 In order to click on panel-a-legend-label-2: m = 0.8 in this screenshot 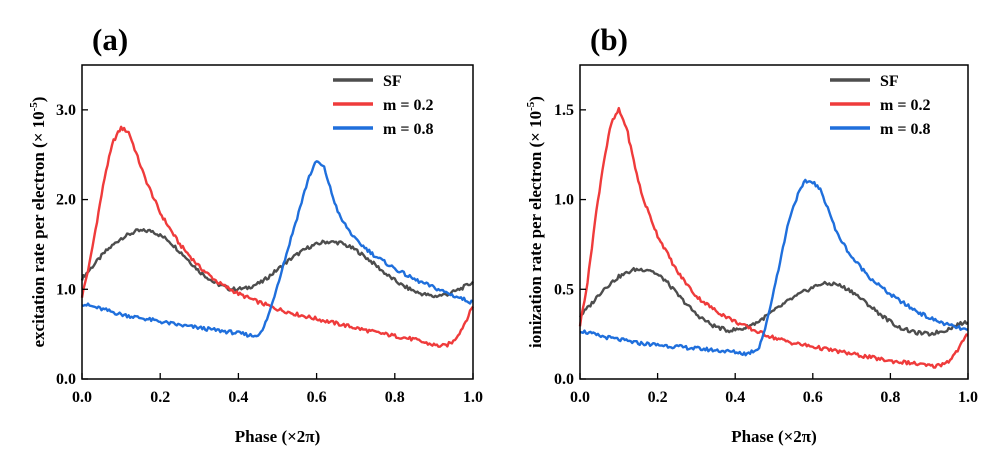, I will do `click(408, 129)`.